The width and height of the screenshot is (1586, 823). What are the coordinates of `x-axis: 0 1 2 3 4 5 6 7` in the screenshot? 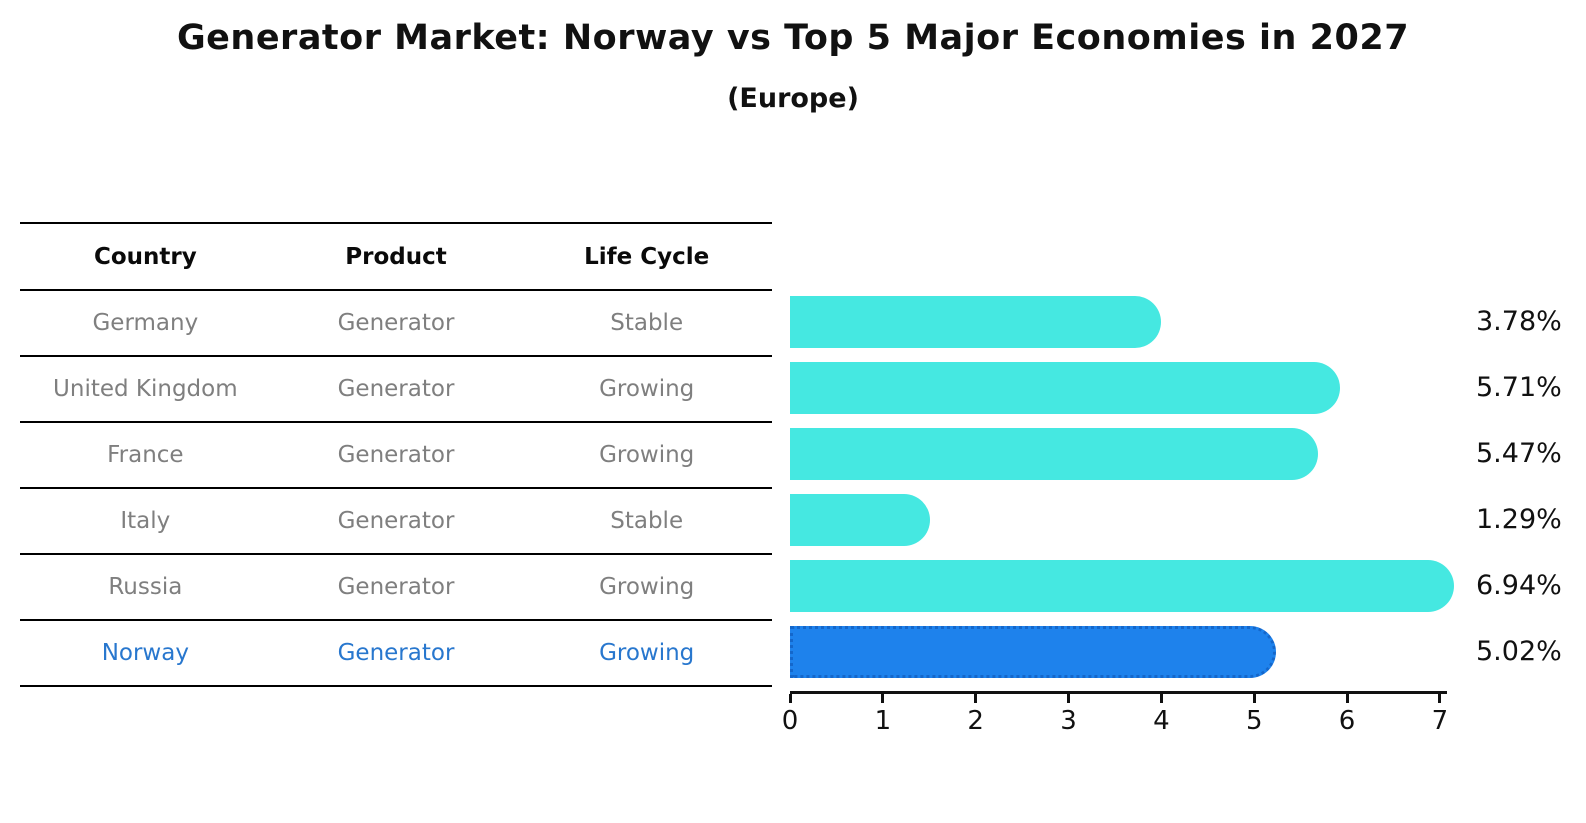 It's located at (1115, 713).